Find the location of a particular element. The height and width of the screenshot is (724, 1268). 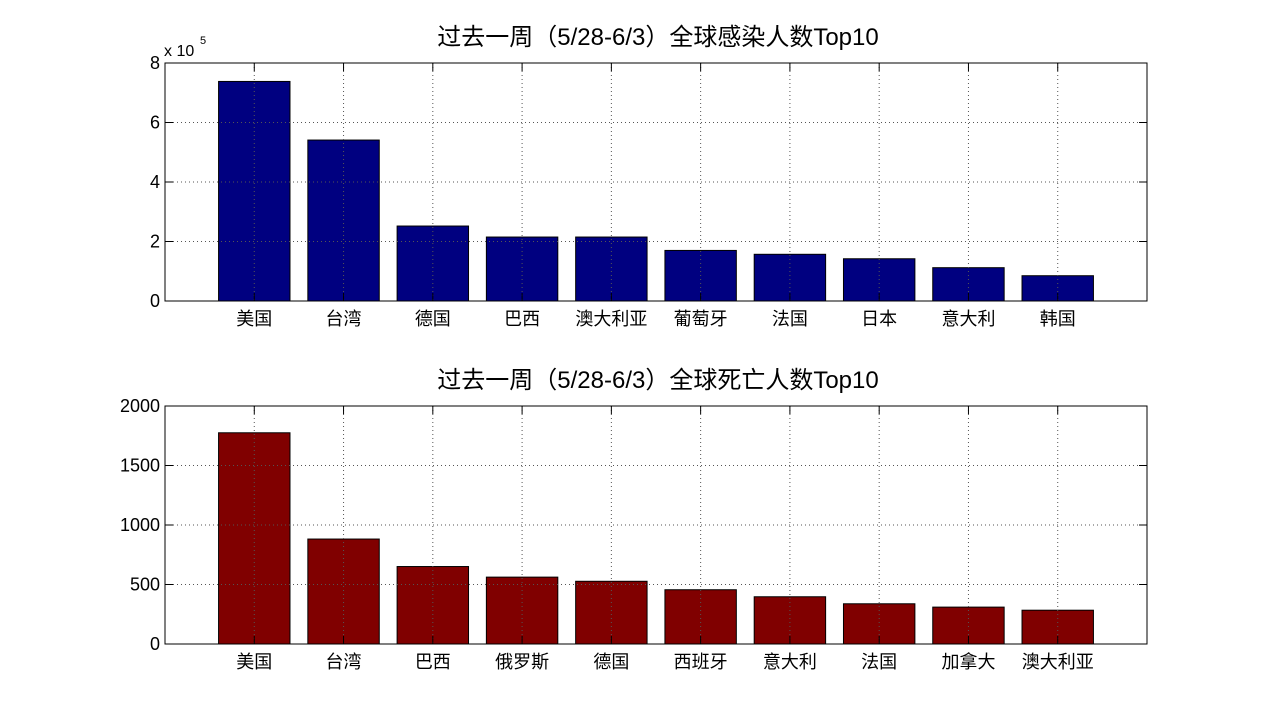

deaths-y-tick-label: 0 is located at coordinates (155, 644).